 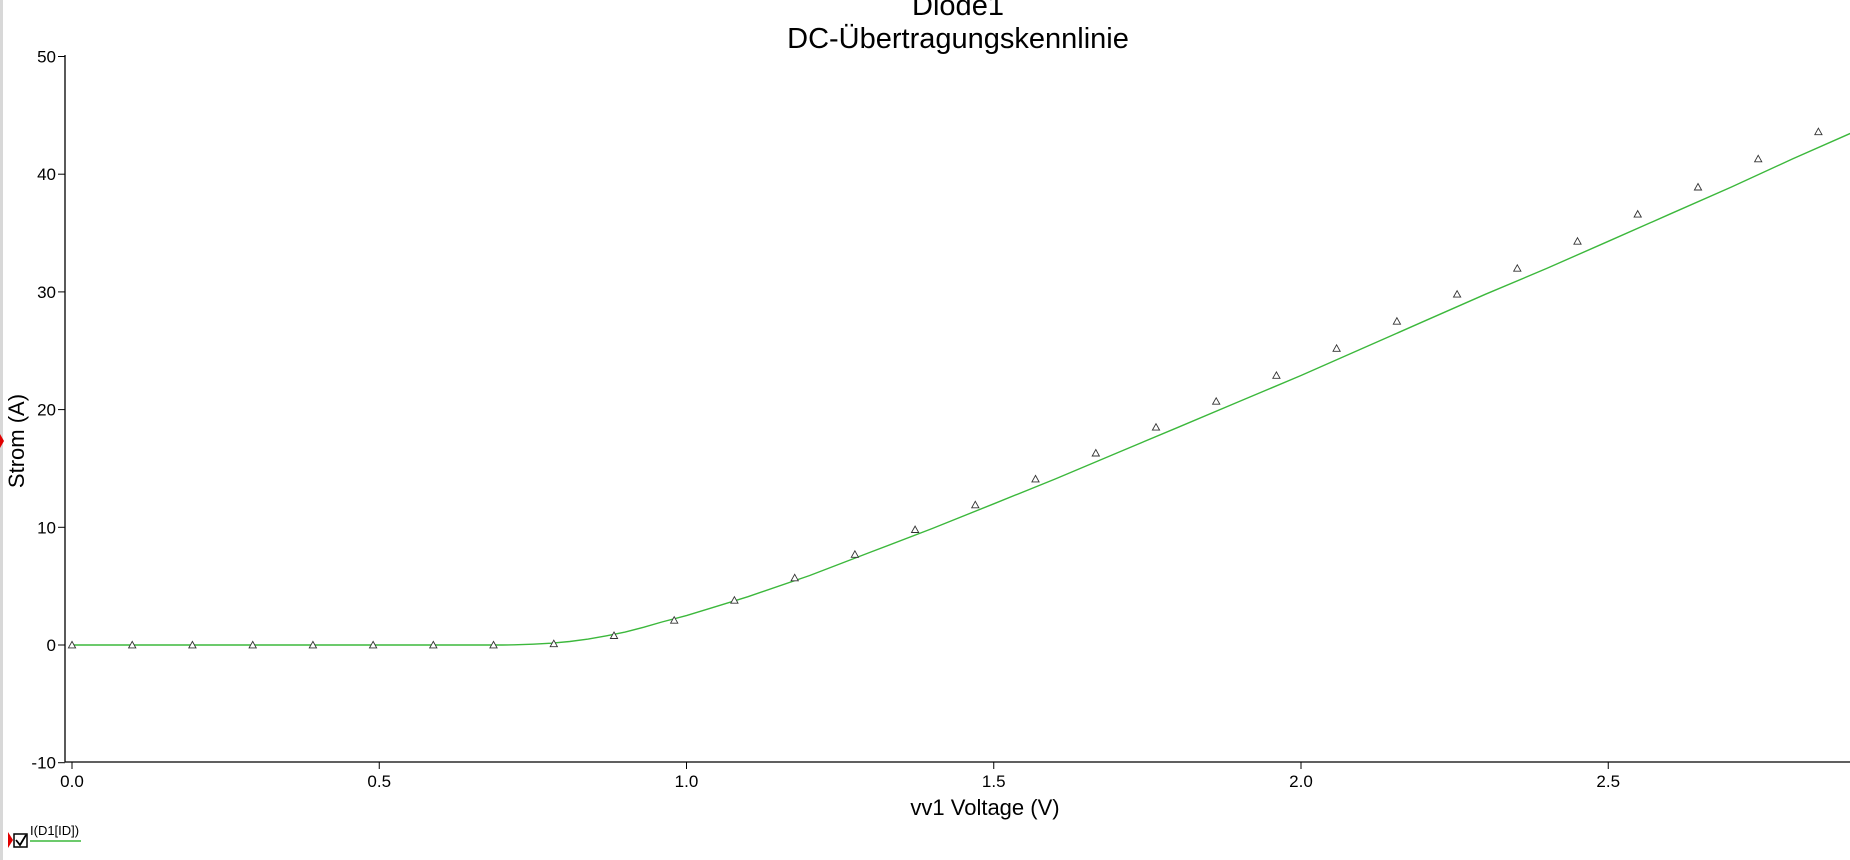 What do you see at coordinates (1, 430) in the screenshot?
I see `left-panel-edge` at bounding box center [1, 430].